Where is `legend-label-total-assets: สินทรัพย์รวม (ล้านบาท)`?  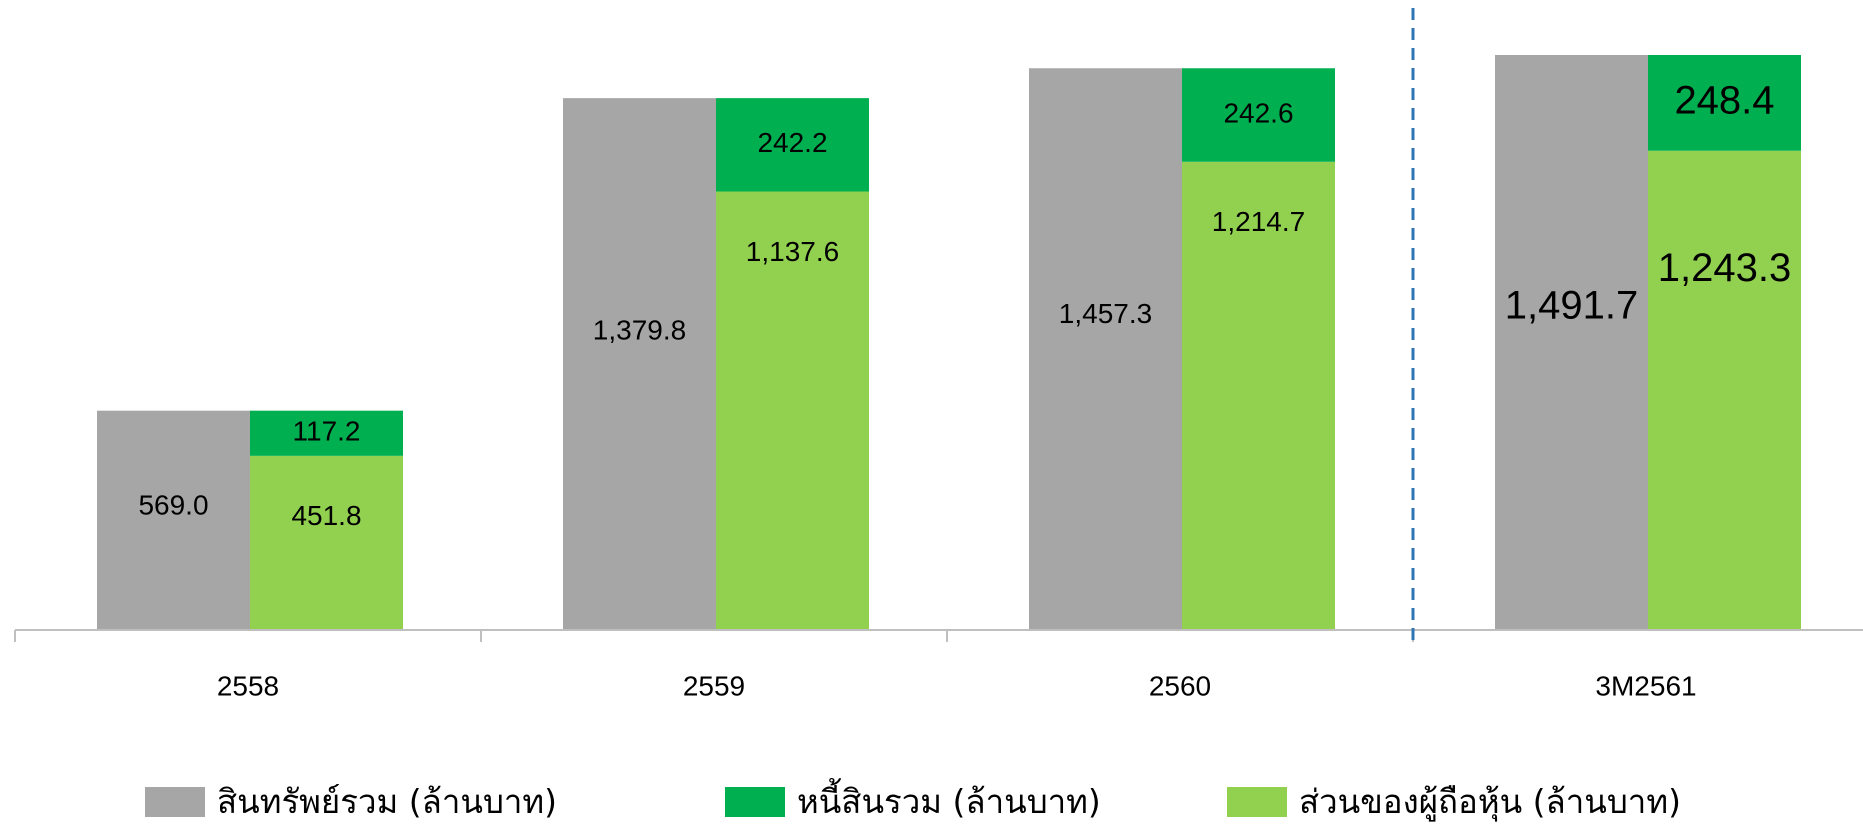
legend-label-total-assets: สินทรัพย์รวม (ล้านบาท) is located at coordinates (387, 801).